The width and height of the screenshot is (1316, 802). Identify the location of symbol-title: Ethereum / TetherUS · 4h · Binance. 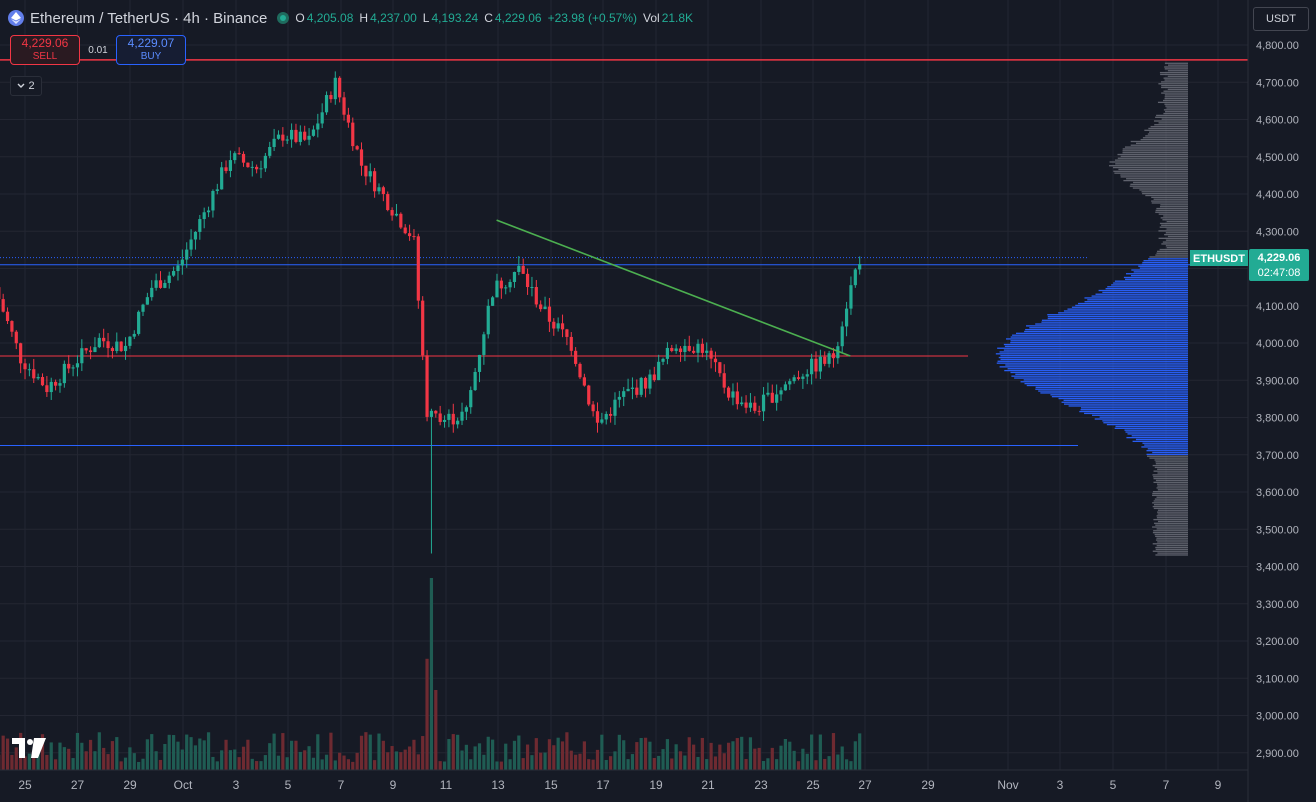
(149, 18).